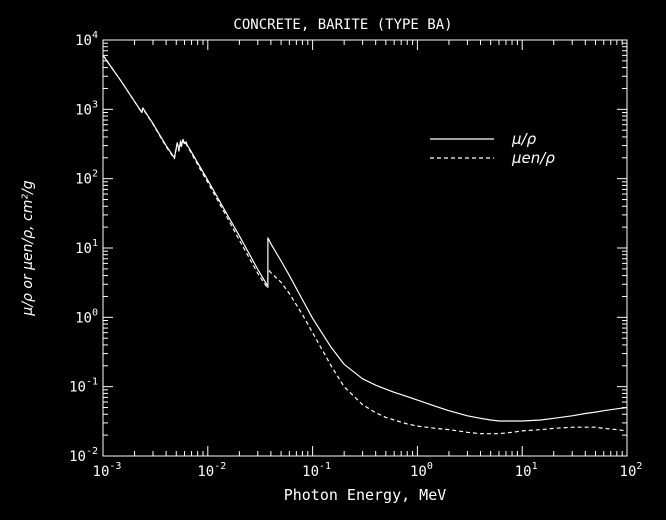  I want to click on y-tick-label: 10¹, so click(86, 247).